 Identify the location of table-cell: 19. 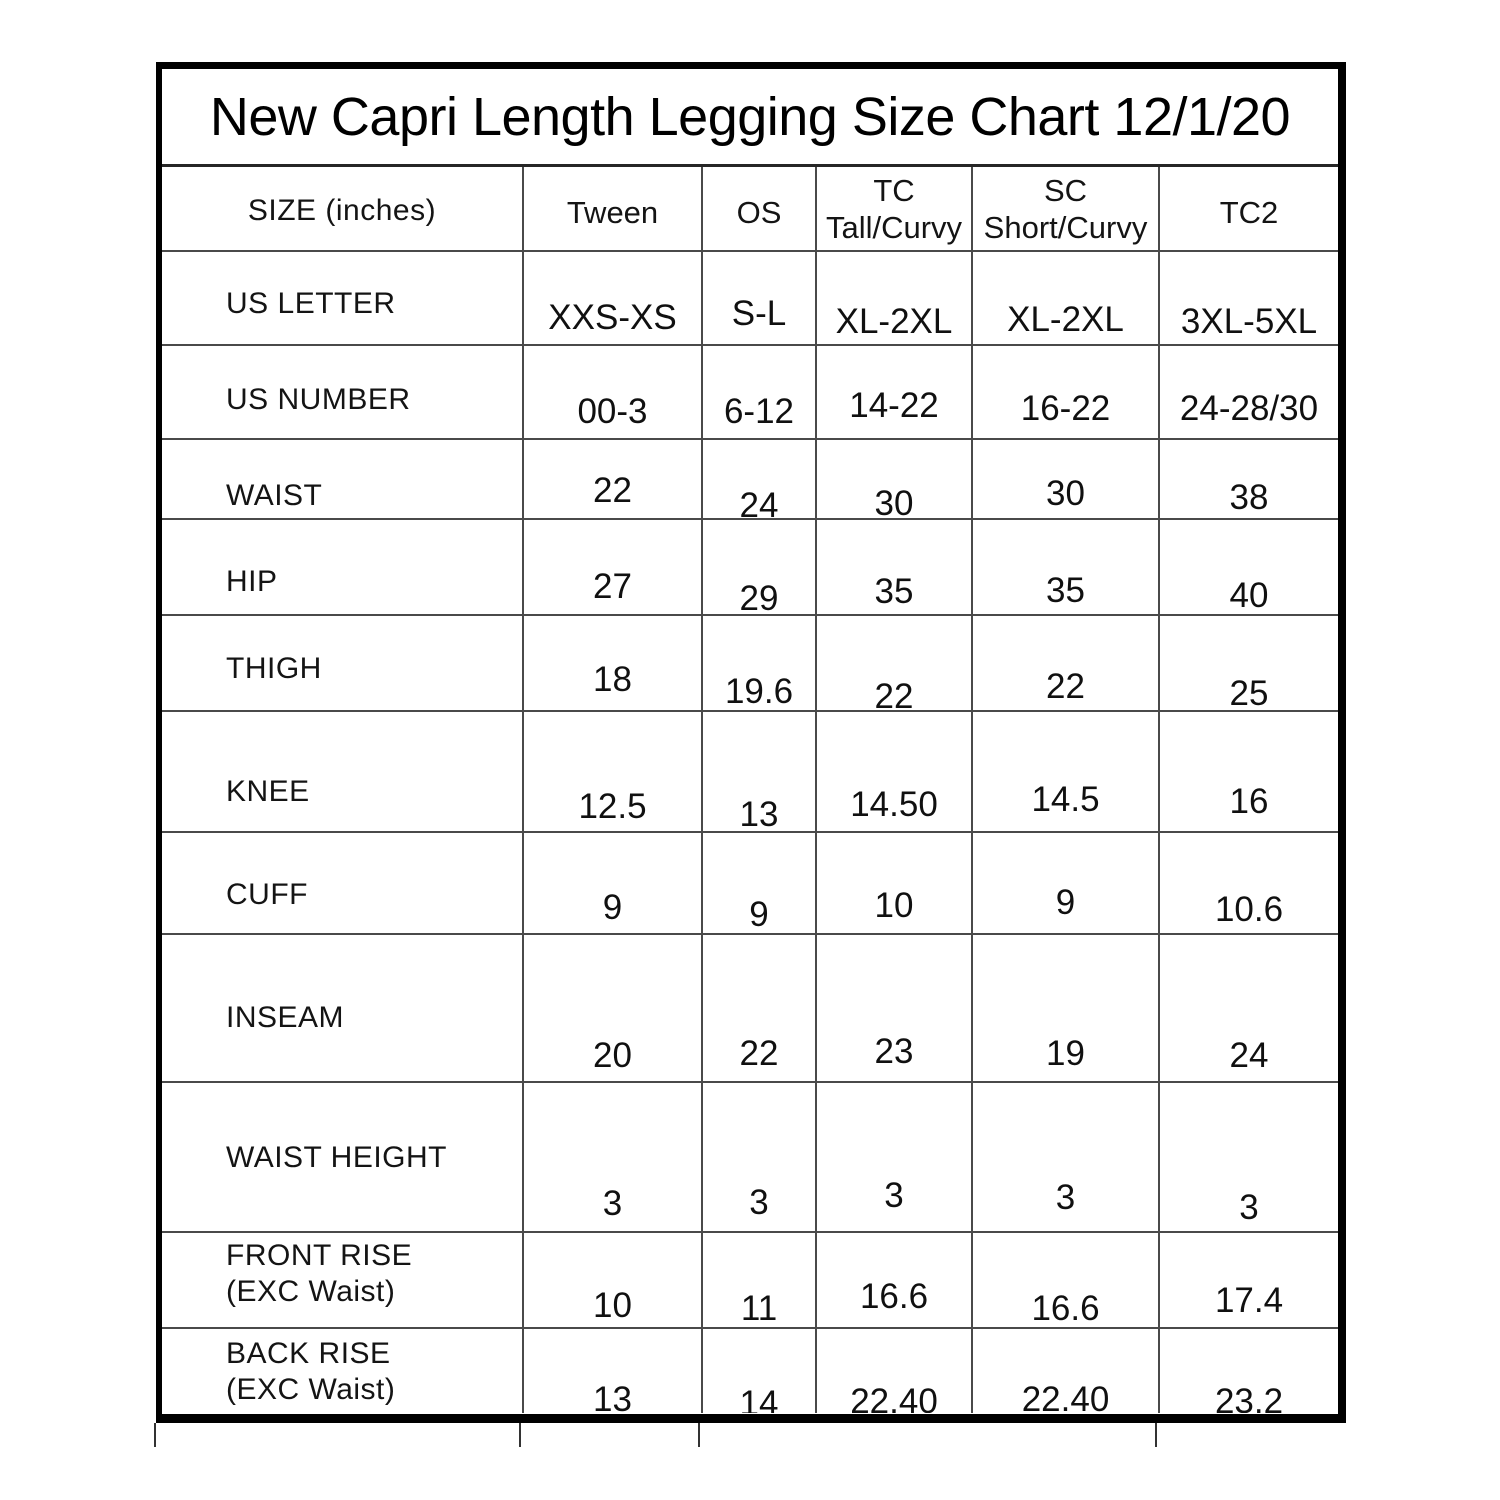
(1066, 1008).